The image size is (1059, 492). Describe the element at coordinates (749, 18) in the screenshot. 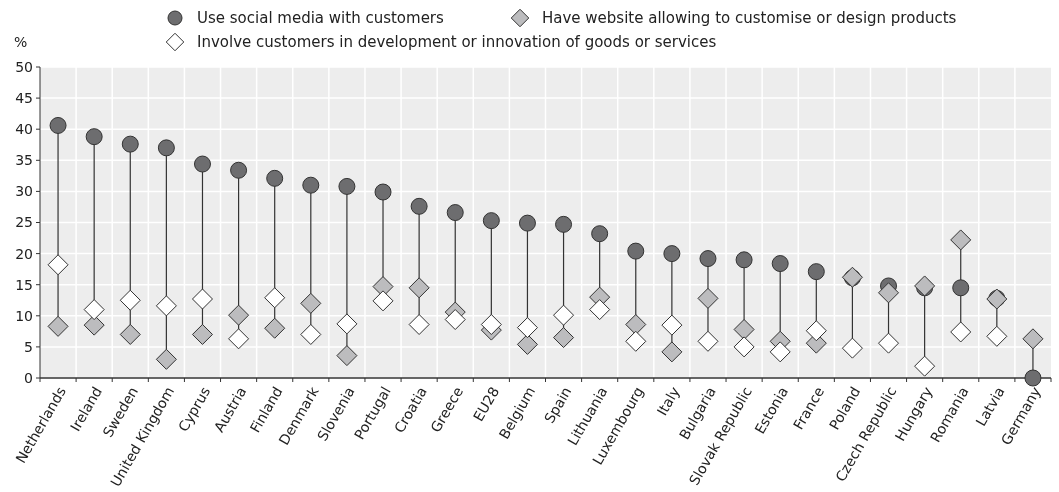

I see `legend-label: Have website allowing to customise or design products` at that location.